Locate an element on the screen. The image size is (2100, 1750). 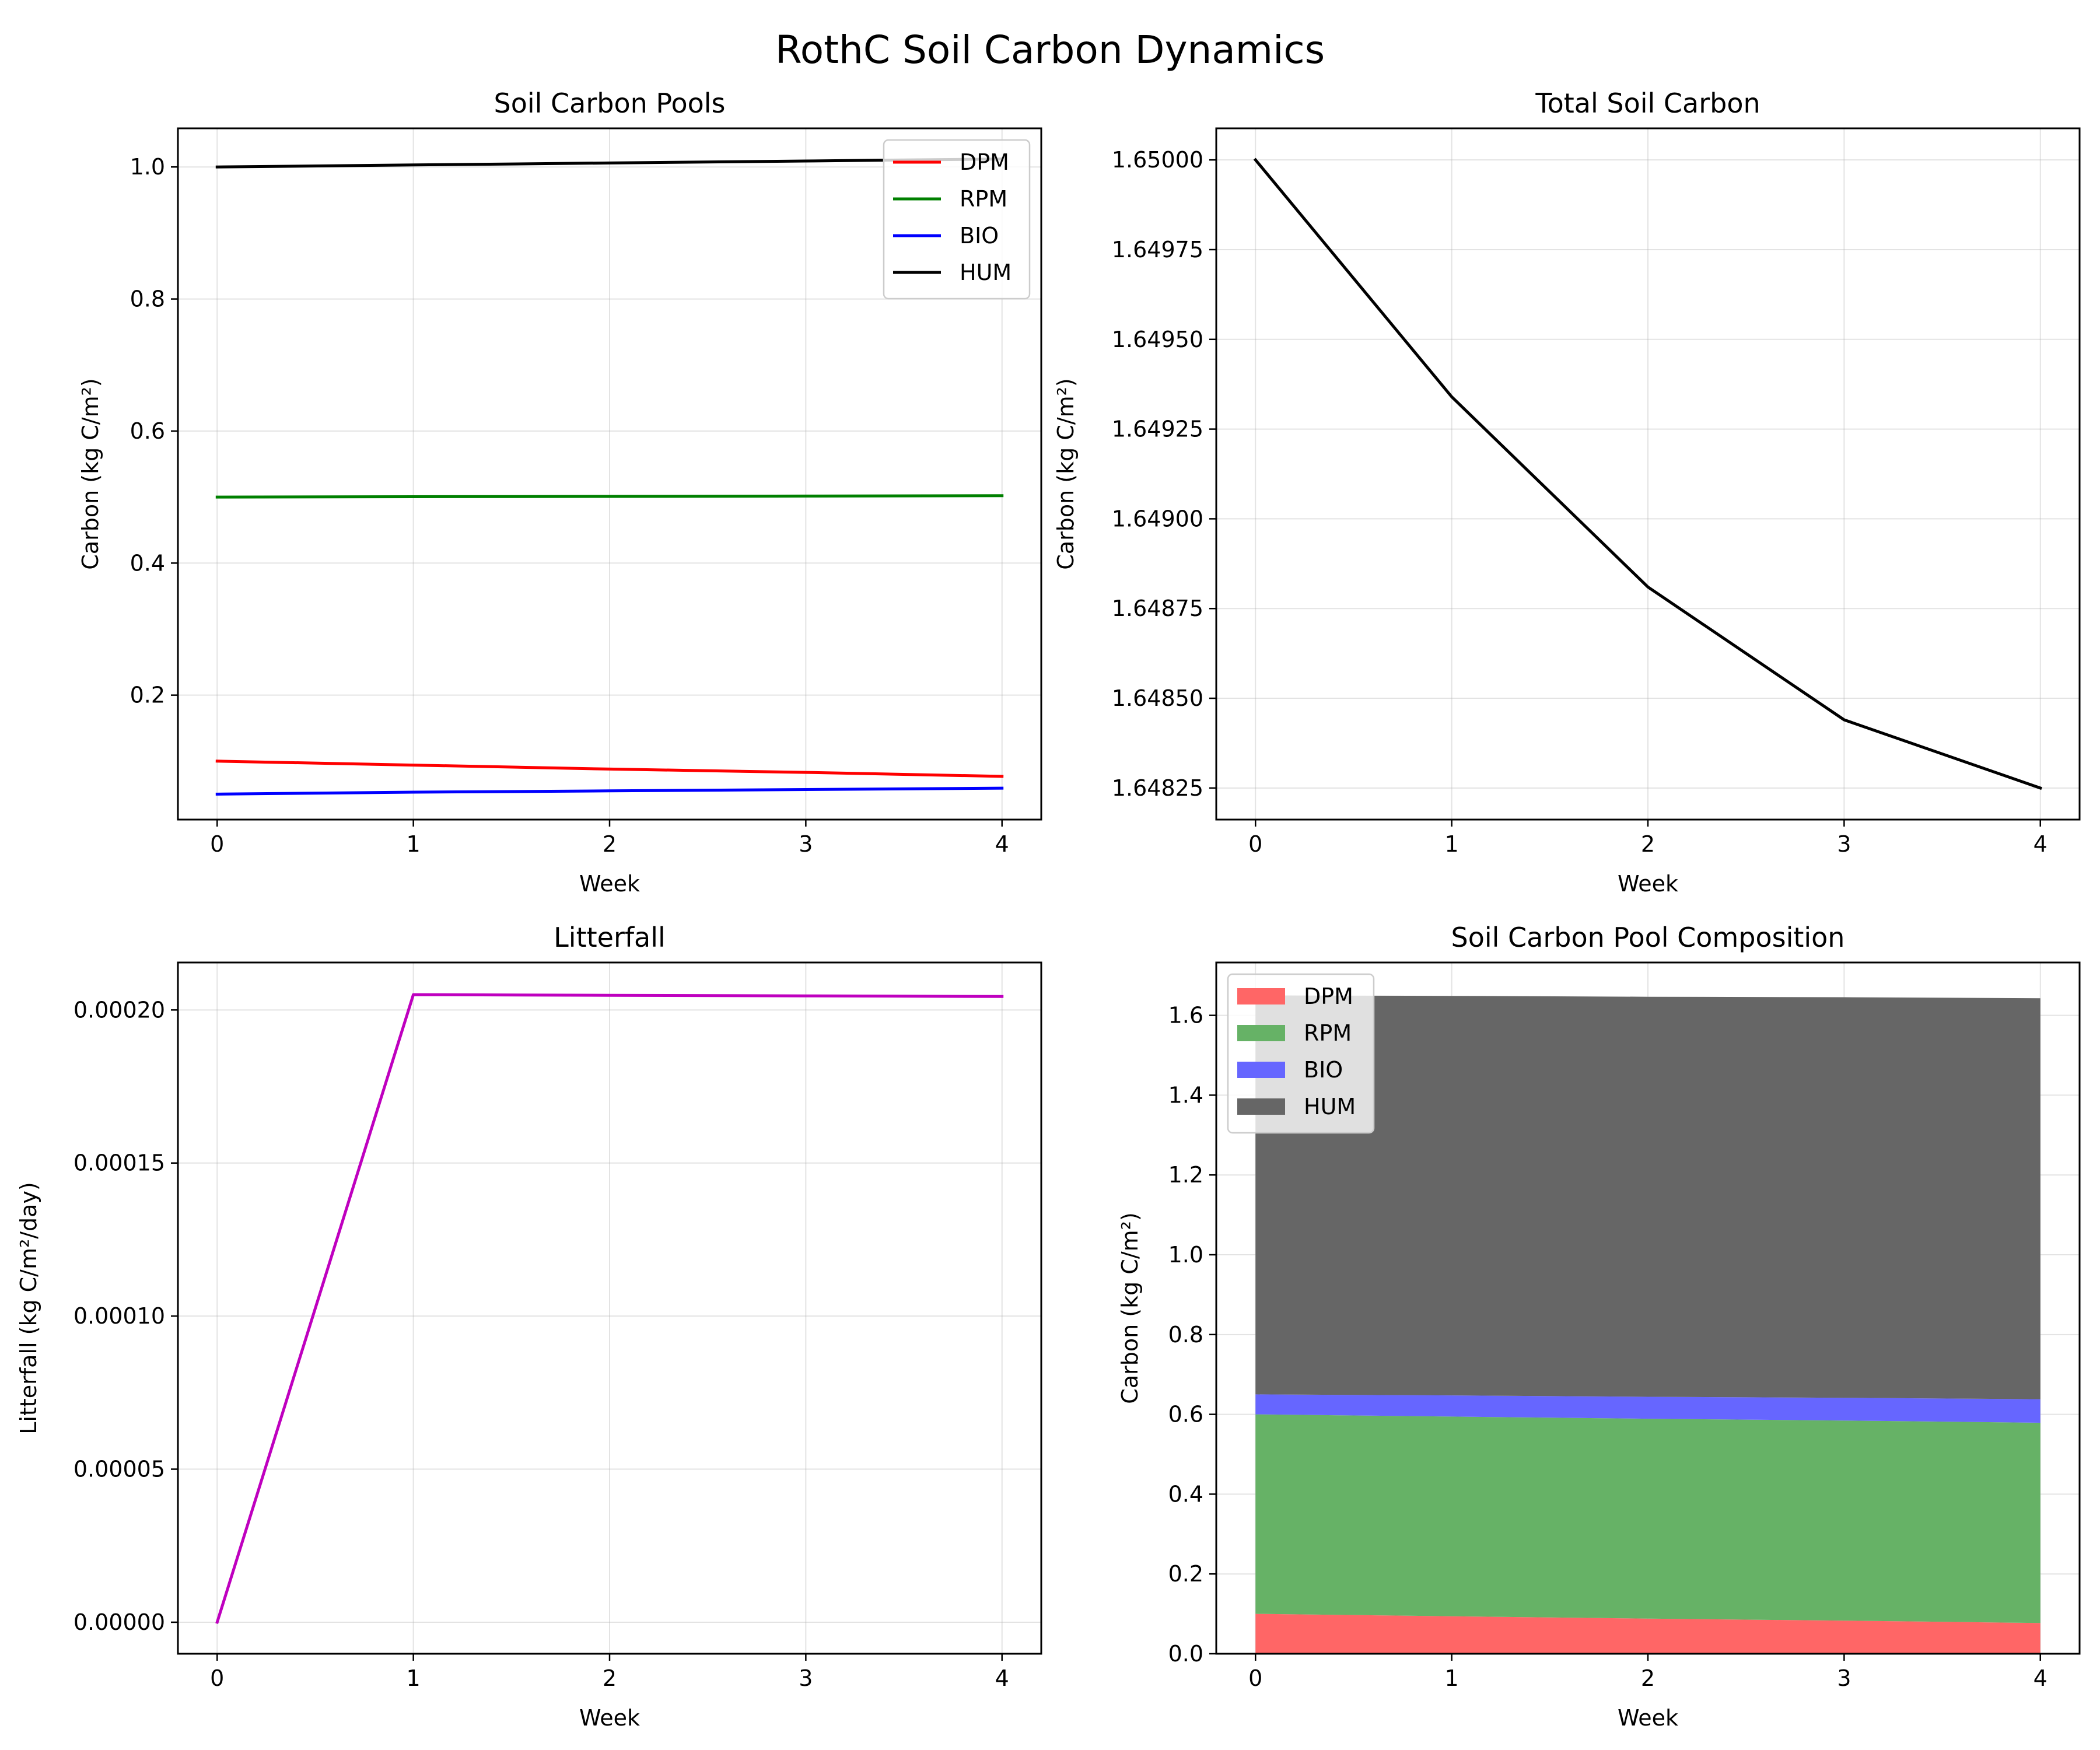
y-tick-label: 0.0 is located at coordinates (1185, 1654).